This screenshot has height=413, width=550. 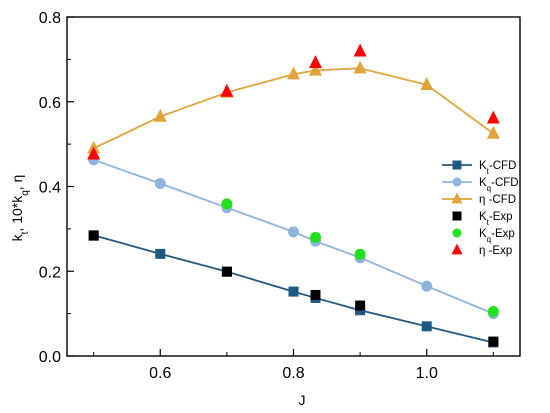 I want to click on y-axis-title: kt, 10*kq, η, so click(x=20, y=208).